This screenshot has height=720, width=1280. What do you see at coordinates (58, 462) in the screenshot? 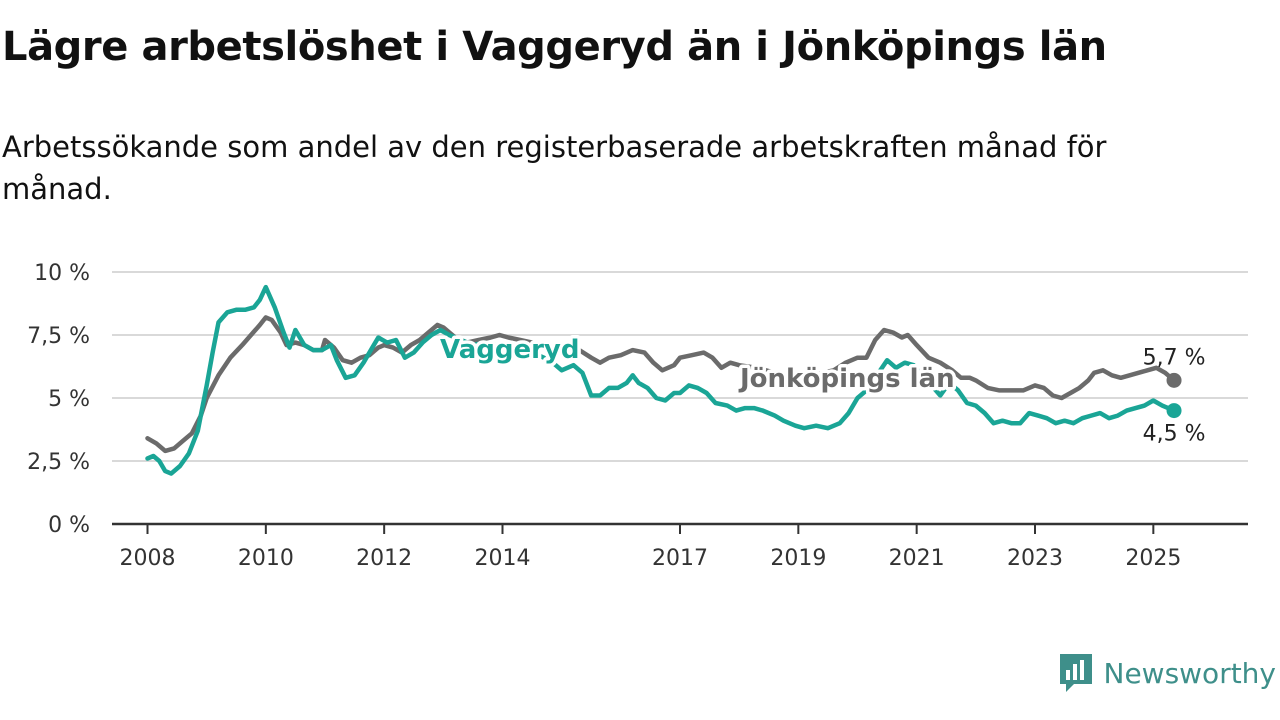
I see `y-tick-label: 2,5 %` at bounding box center [58, 462].